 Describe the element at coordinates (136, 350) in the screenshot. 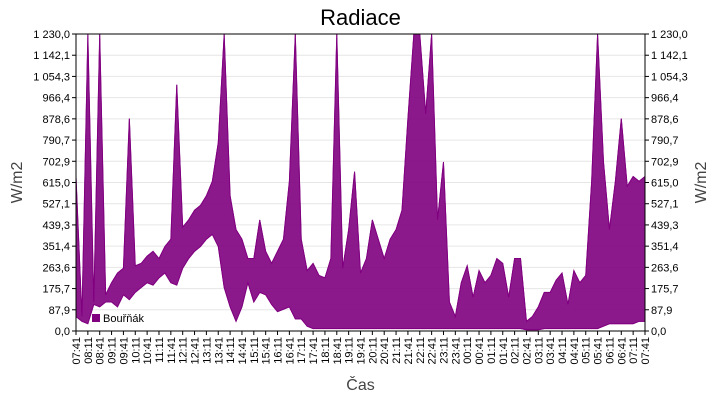

I see `x-tick-label: 10:11` at that location.